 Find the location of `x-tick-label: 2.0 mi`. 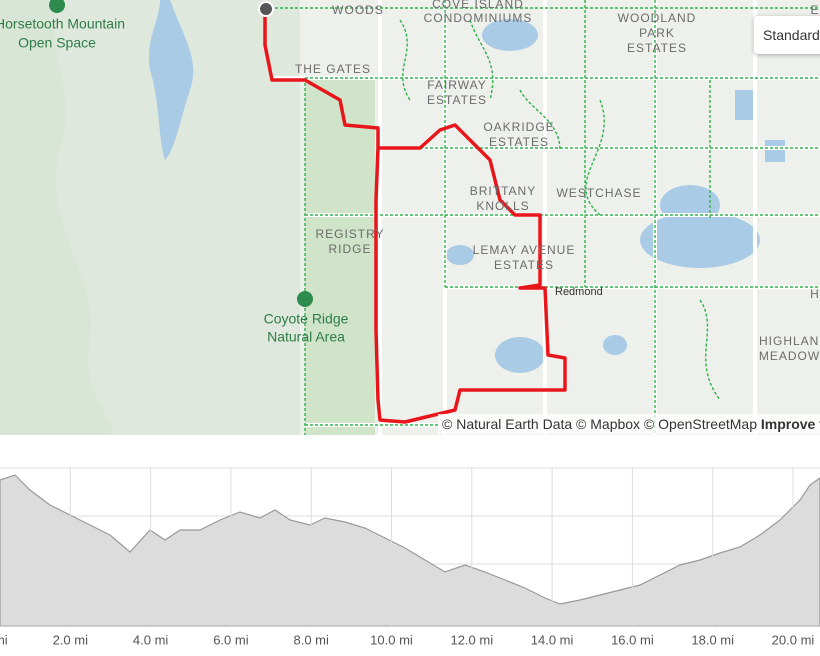

x-tick-label: 2.0 mi is located at coordinates (71, 639).